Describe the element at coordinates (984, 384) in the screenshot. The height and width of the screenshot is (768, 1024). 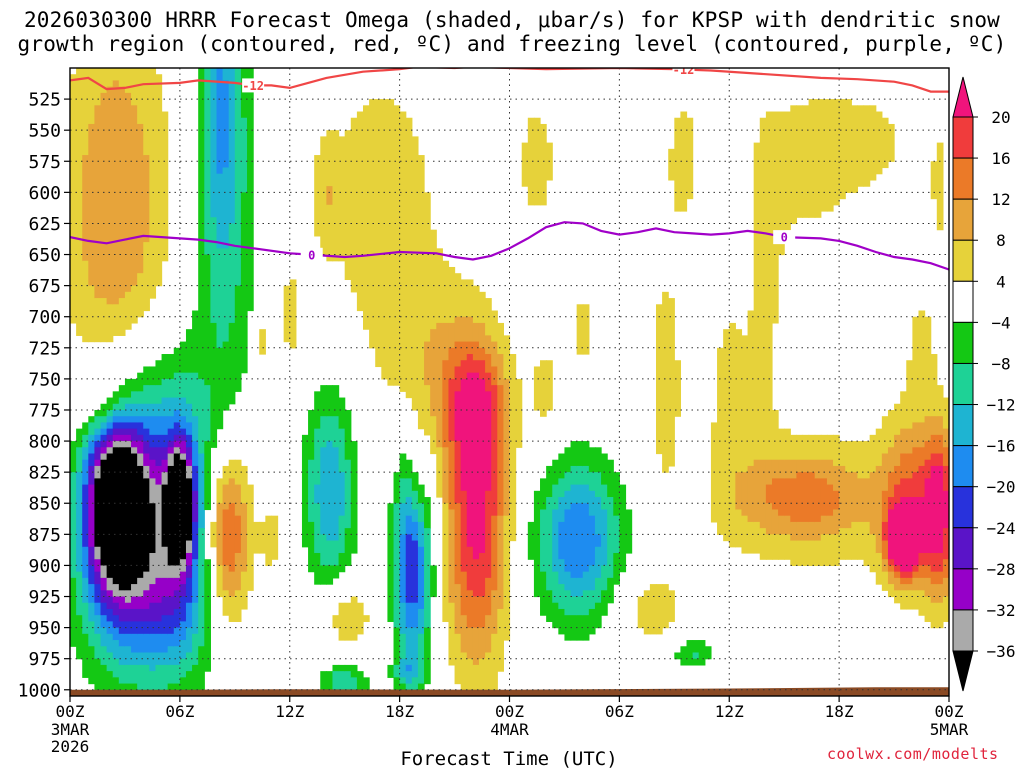
I see `colorbar: 20 16 12 8 4 −4 −8 −12 −16 −20 −24 −28 −32 −36` at that location.